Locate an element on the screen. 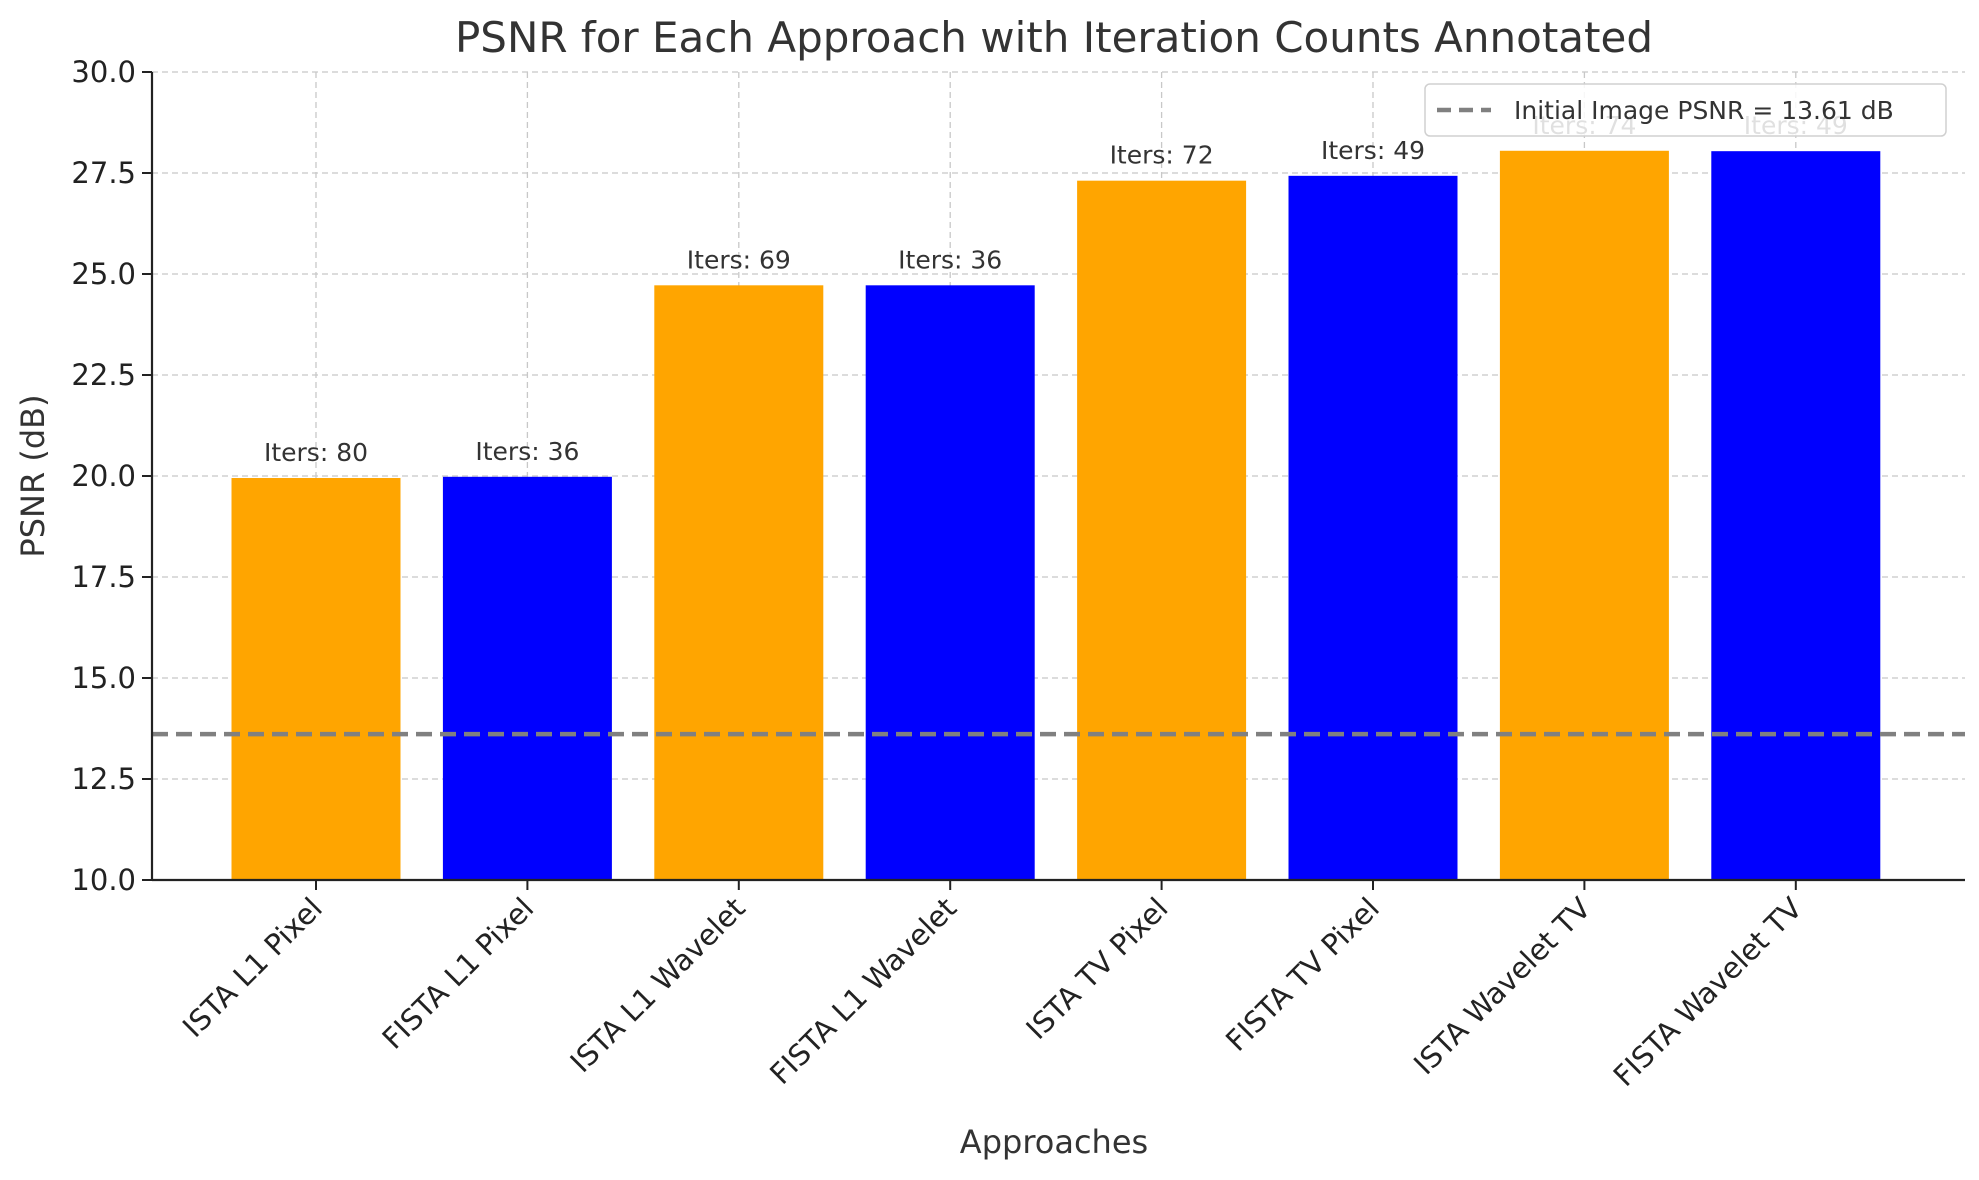 Image resolution: width=1979 pixels, height=1180 pixels. bar-annotation: Iters: 69 is located at coordinates (739, 259).